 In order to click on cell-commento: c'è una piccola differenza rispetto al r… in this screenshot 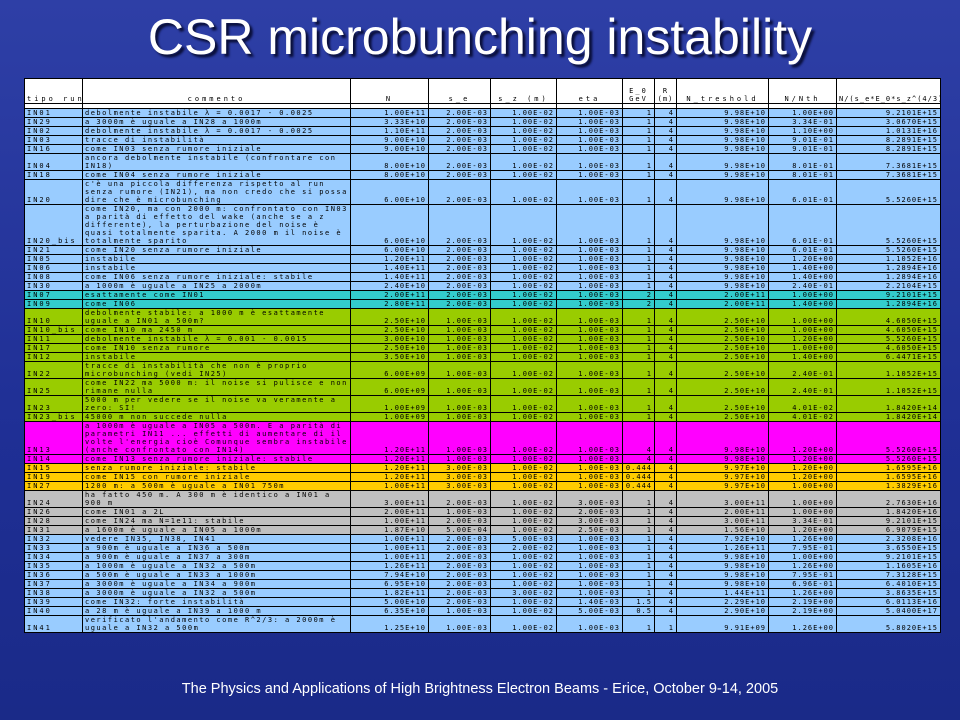, I will do `click(216, 192)`.